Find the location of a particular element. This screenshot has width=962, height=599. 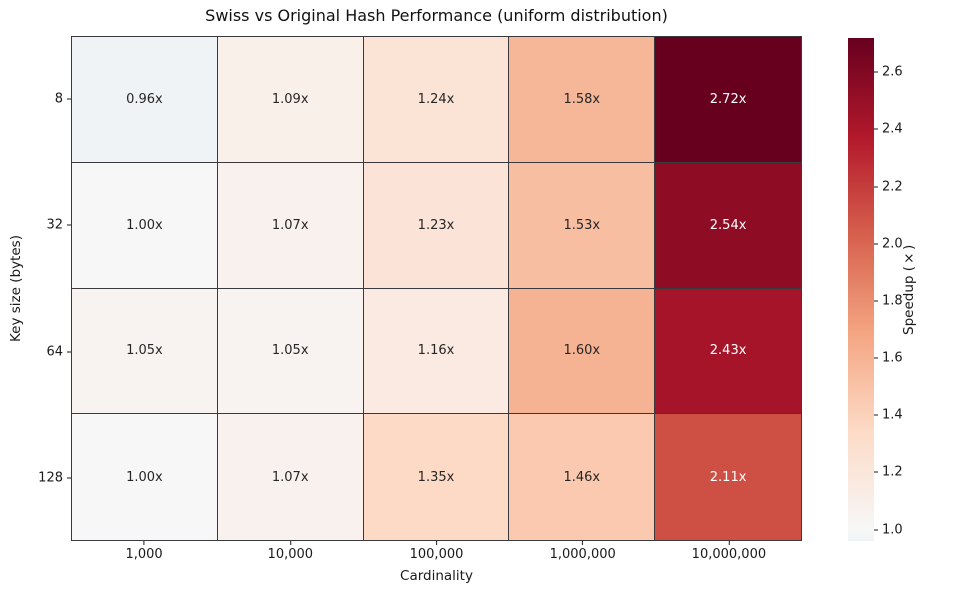

y-tick-label: 8 is located at coordinates (58, 99).